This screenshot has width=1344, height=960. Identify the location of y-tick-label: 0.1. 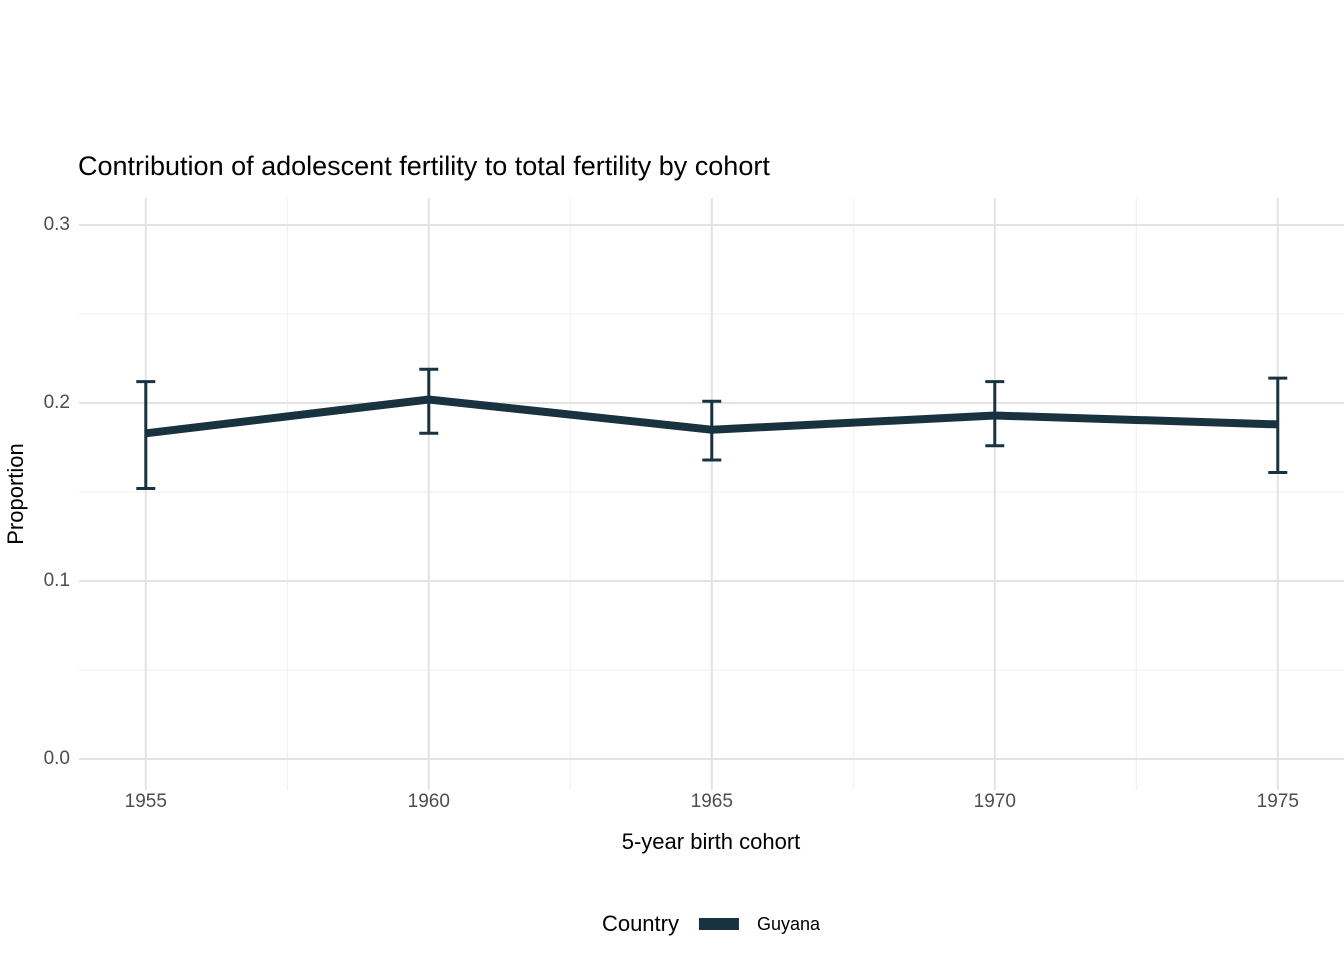
(56, 581).